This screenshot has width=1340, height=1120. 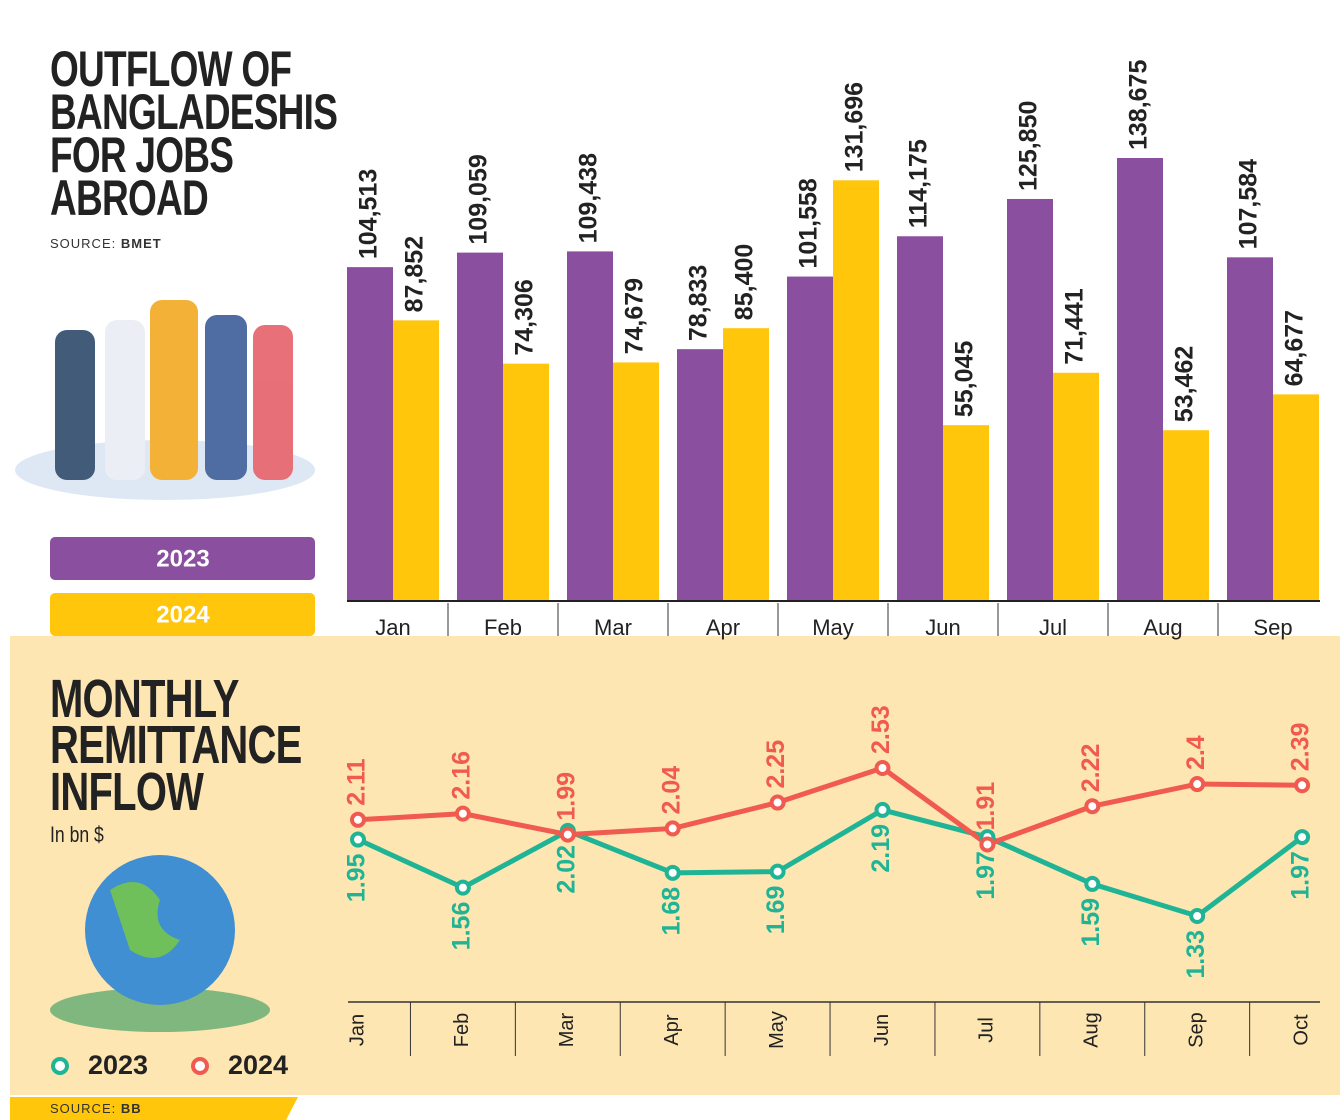 I want to click on value-label: 2.39, so click(x=1301, y=747).